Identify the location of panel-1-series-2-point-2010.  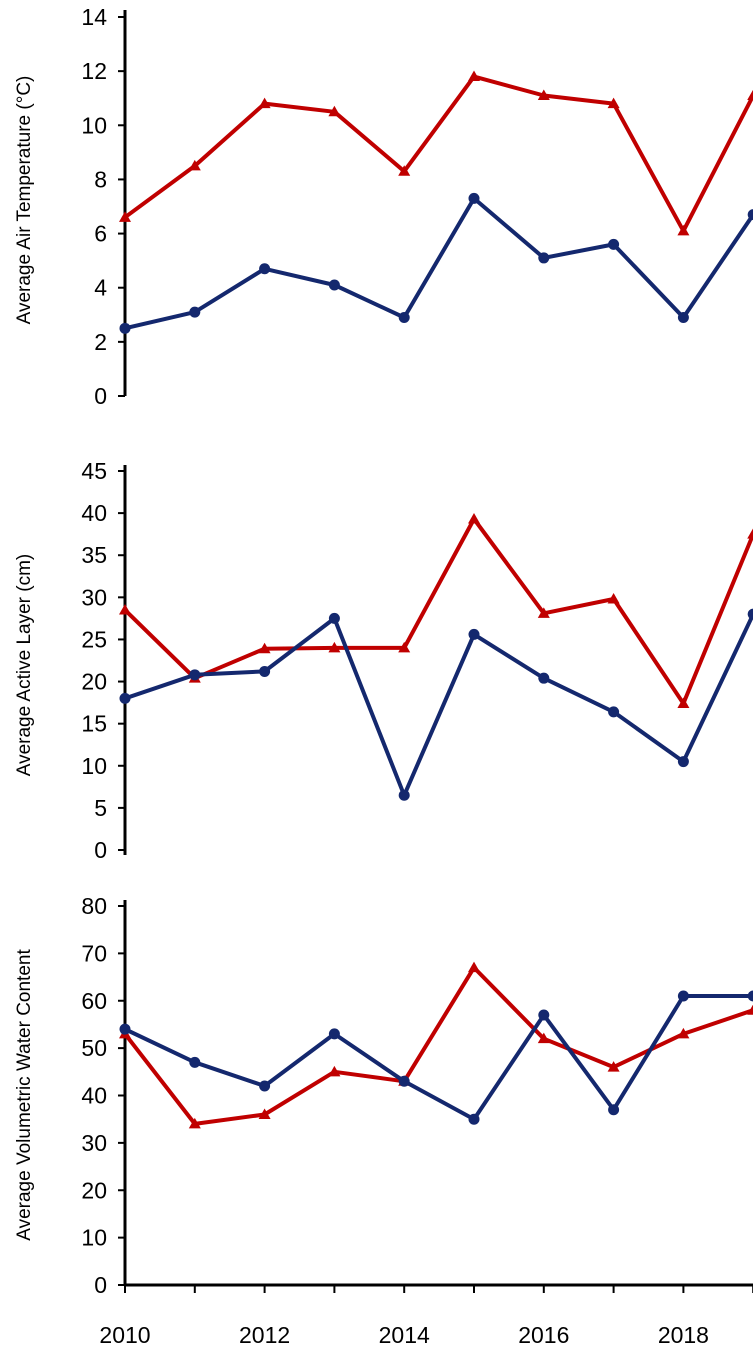
(125, 328).